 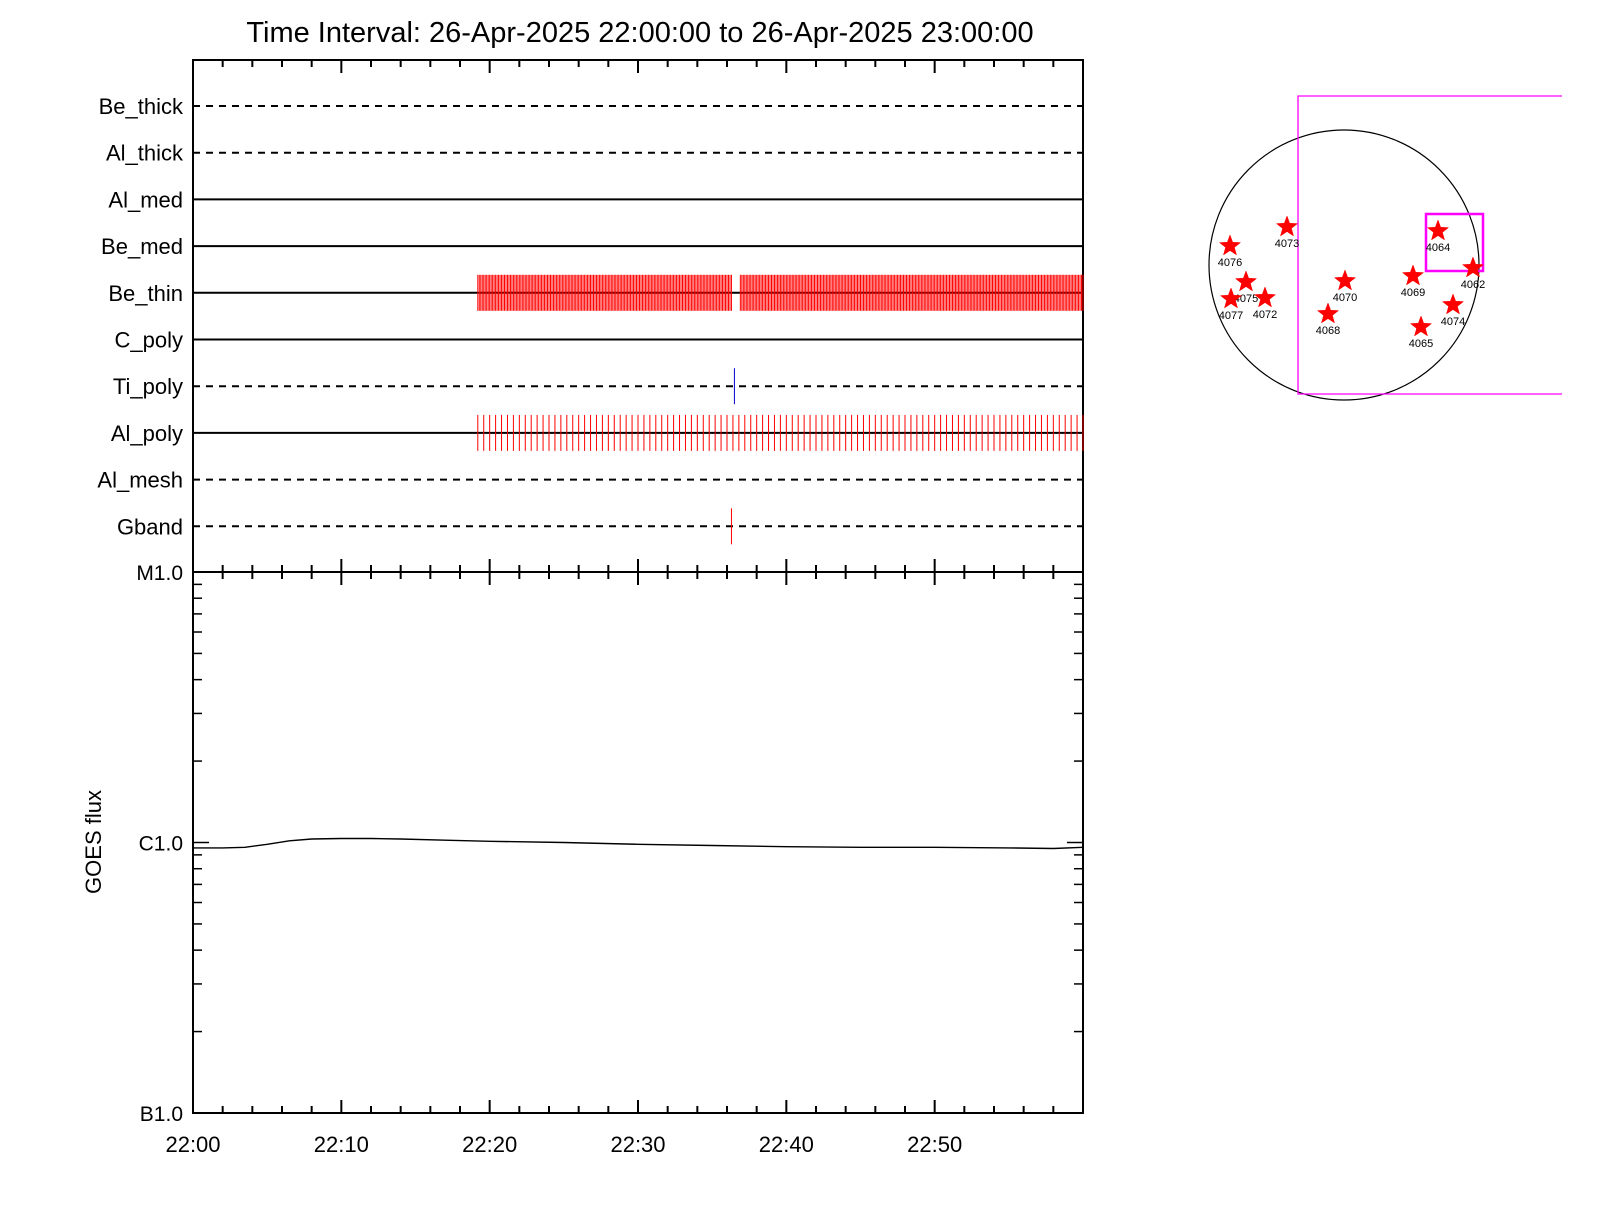 What do you see at coordinates (145, 293) in the screenshot?
I see `row-label-be-thin: Be_thin` at bounding box center [145, 293].